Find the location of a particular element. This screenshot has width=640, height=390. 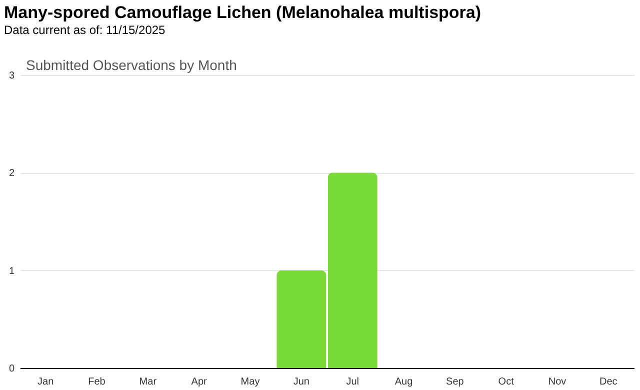

x-tick-label: Feb is located at coordinates (97, 382).